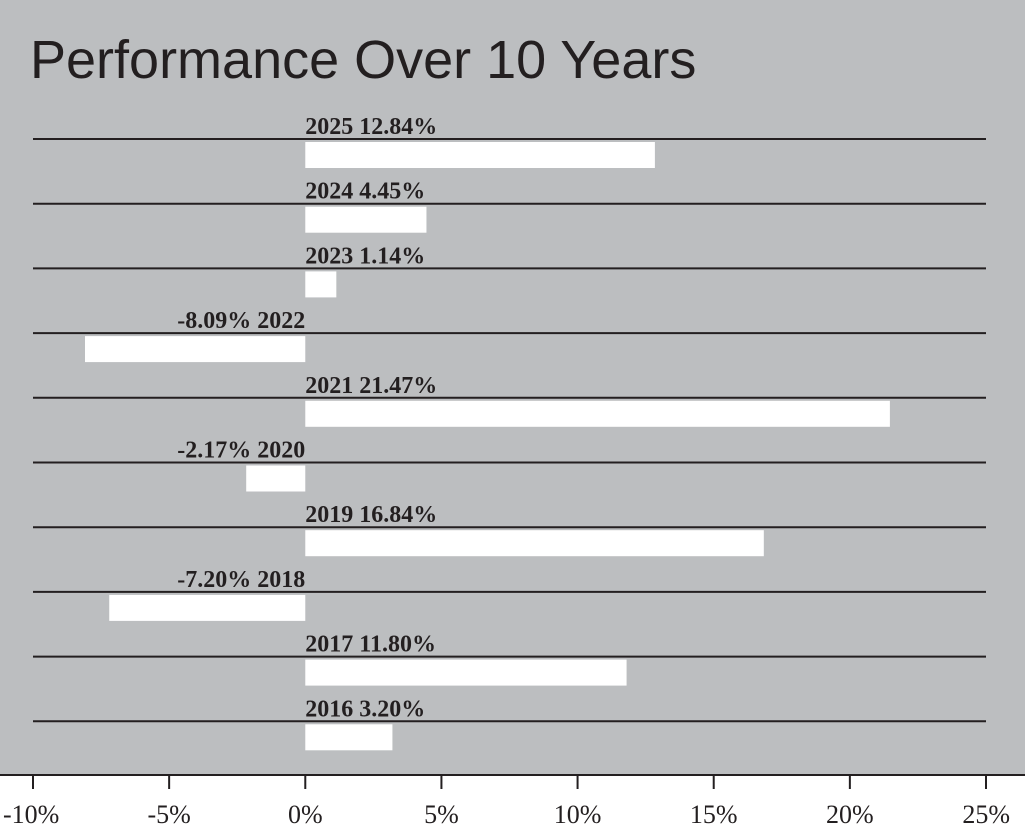 This screenshot has width=1025, height=831. Describe the element at coordinates (363, 60) in the screenshot. I see `chart-title: Performance Over 10 Years` at that location.